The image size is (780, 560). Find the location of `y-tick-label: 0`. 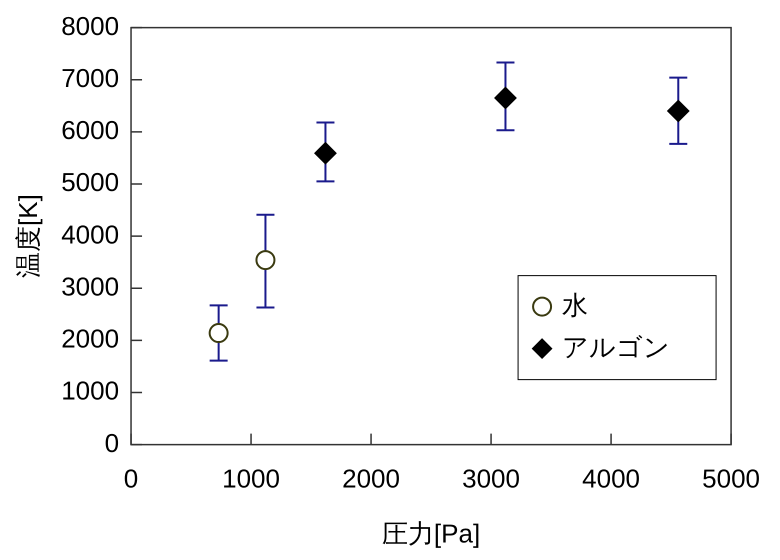

y-tick-label: 0 is located at coordinates (112, 443).